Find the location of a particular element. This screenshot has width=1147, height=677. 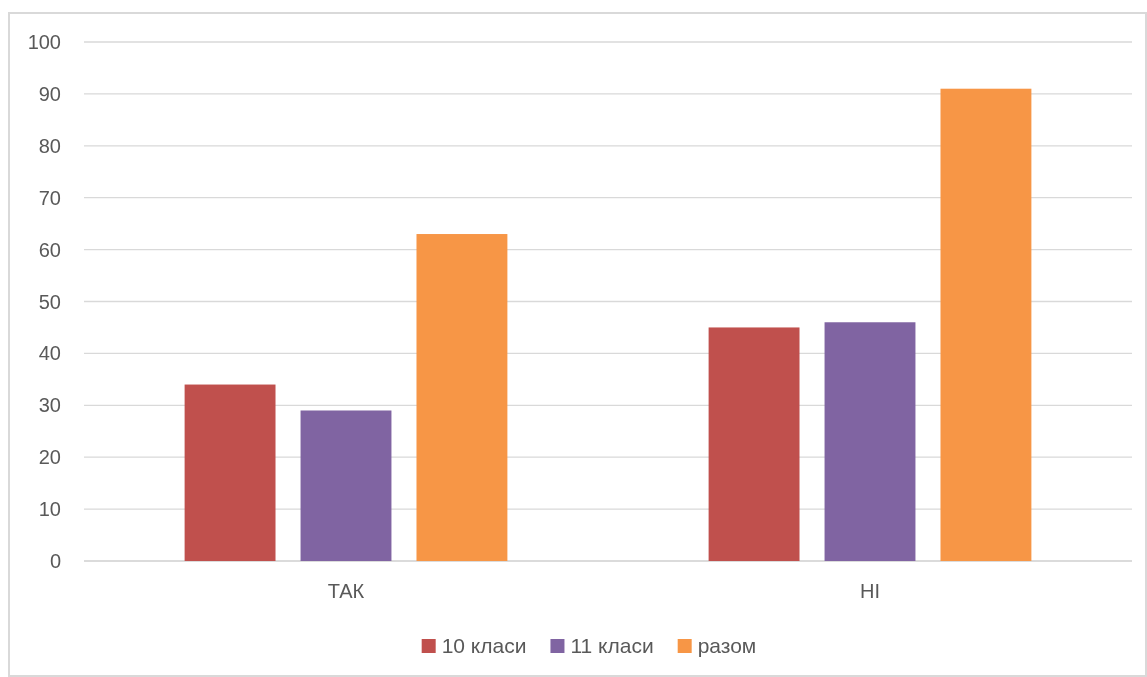

y-tick-label: 60 is located at coordinates (49, 249).